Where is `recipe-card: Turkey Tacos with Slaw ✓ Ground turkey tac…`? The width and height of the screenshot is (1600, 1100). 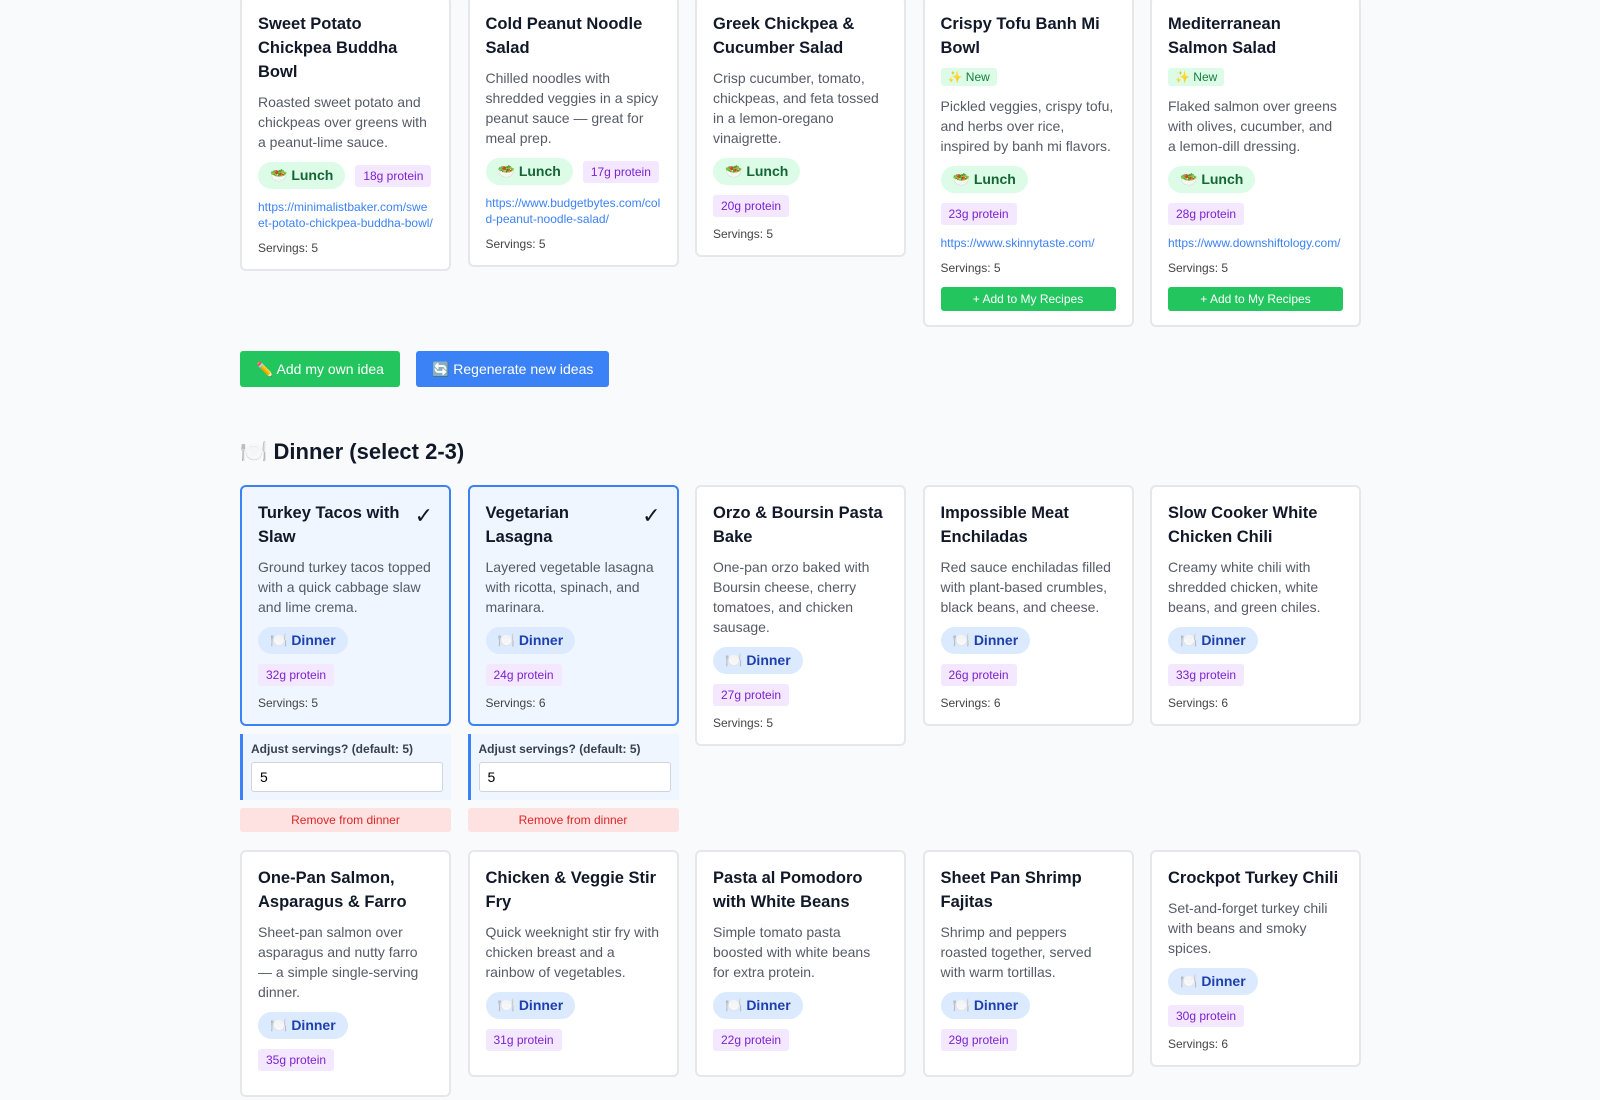 recipe-card: Turkey Tacos with Slaw ✓ Ground turkey tac… is located at coordinates (345, 605).